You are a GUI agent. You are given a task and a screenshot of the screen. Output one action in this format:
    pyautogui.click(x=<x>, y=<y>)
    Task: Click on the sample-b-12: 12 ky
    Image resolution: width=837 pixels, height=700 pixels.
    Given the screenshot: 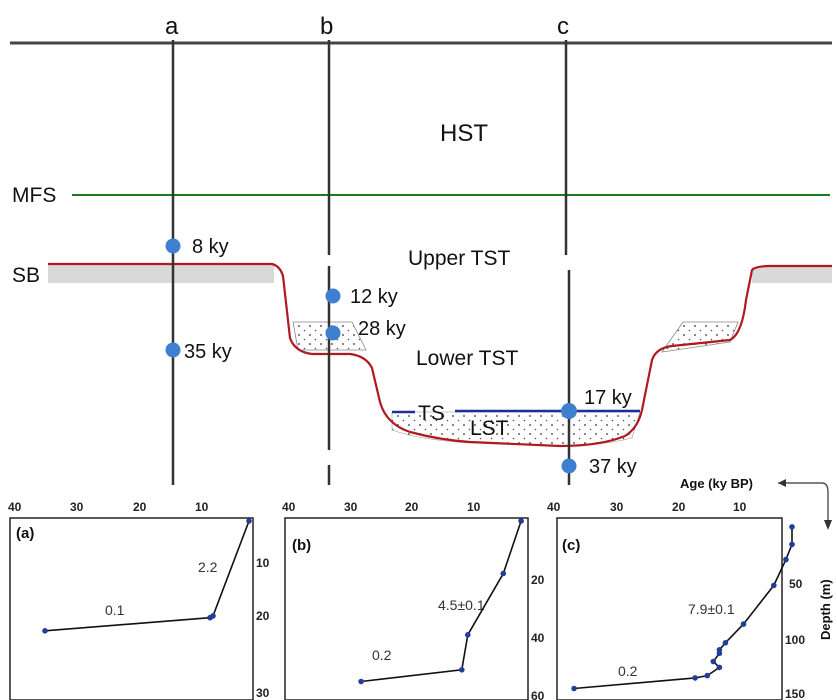 What is the action you would take?
    pyautogui.click(x=361, y=297)
    